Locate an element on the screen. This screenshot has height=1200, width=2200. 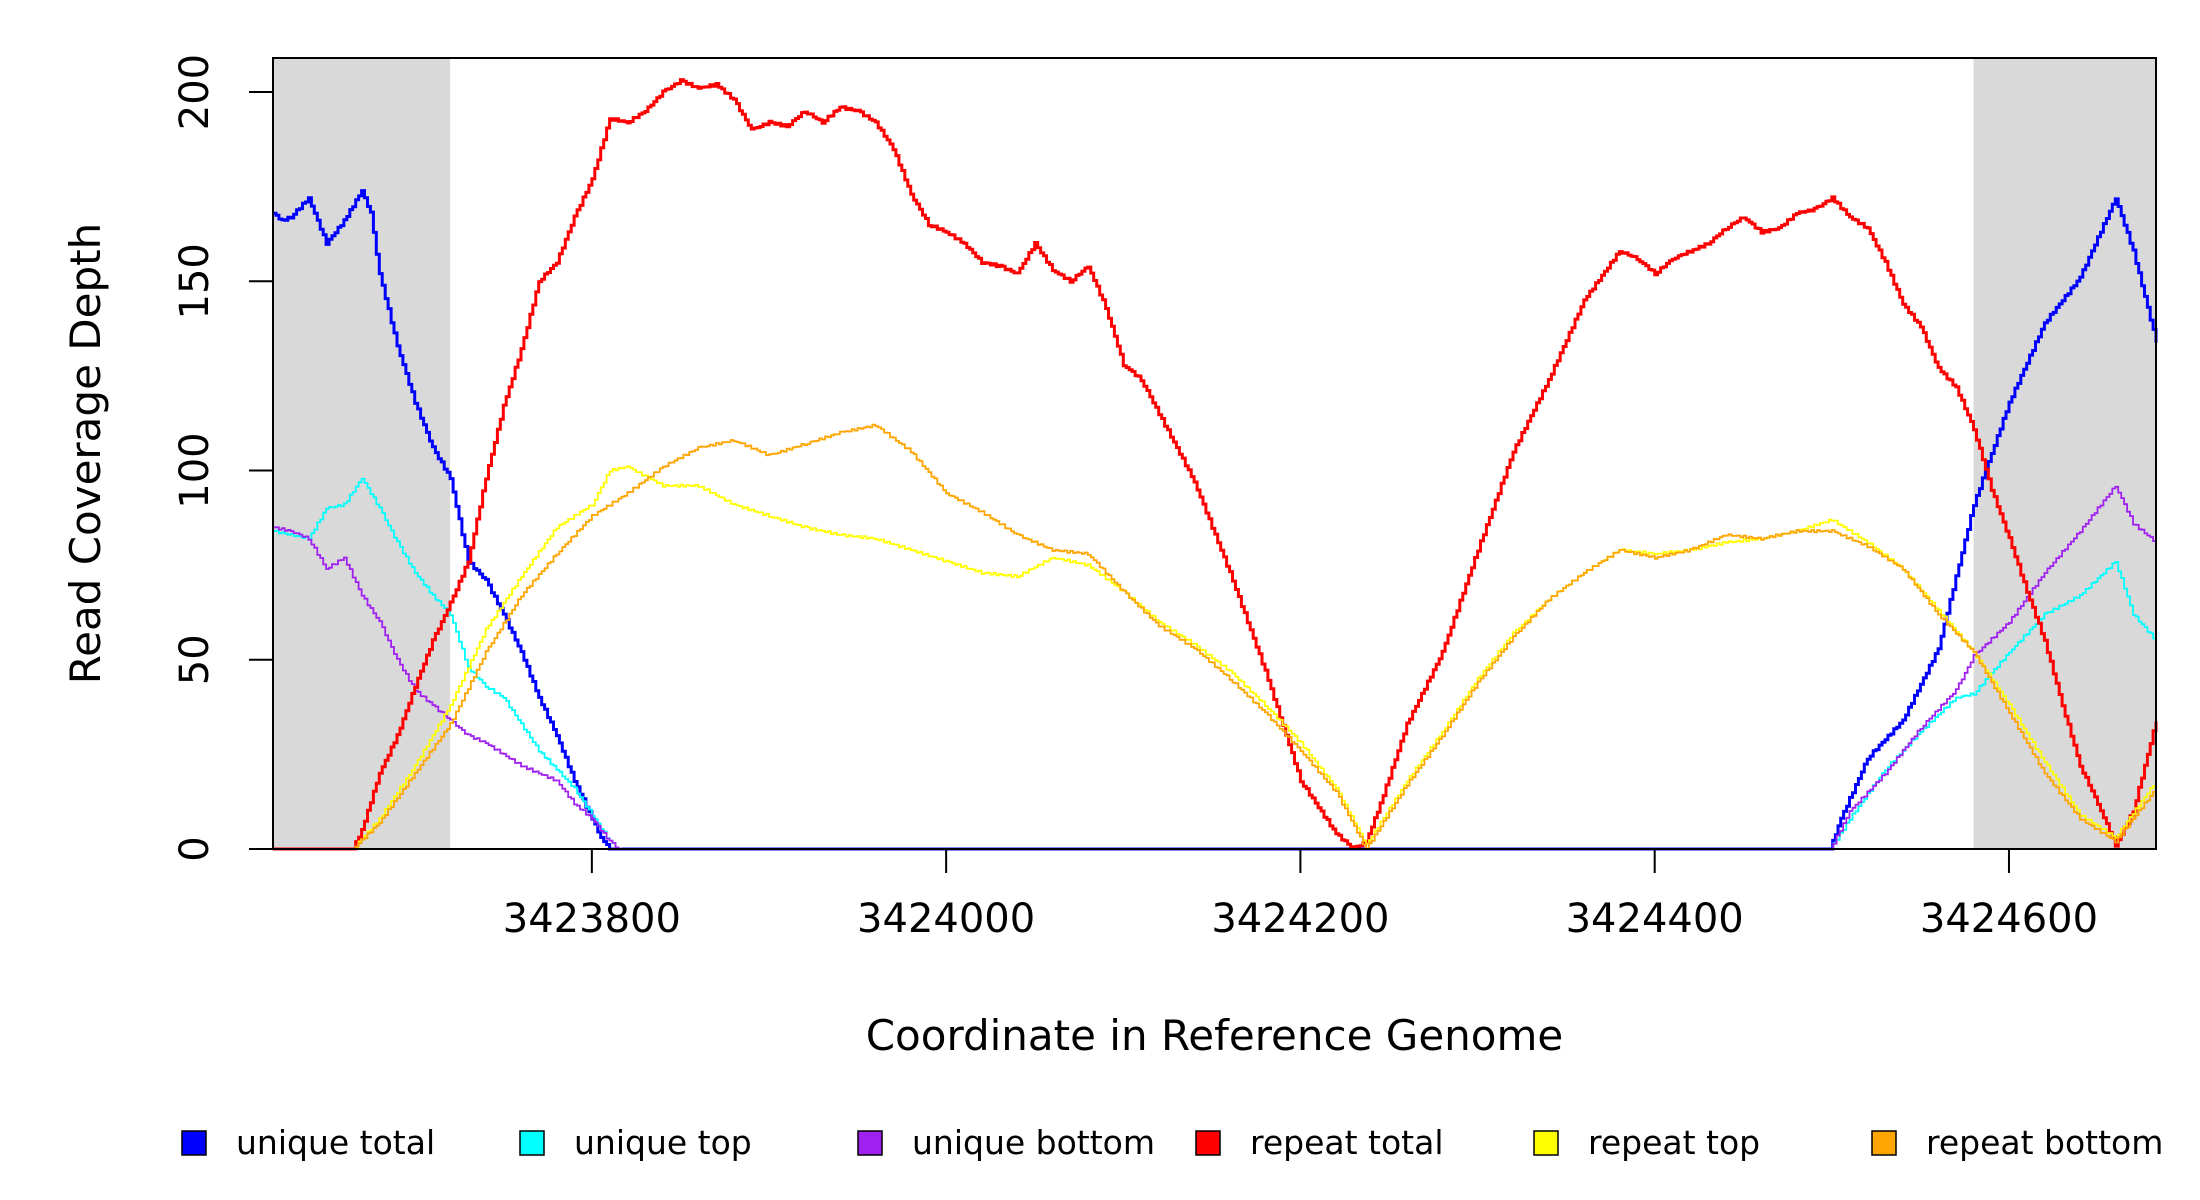
y-tick-label: 100 is located at coordinates (195, 470).